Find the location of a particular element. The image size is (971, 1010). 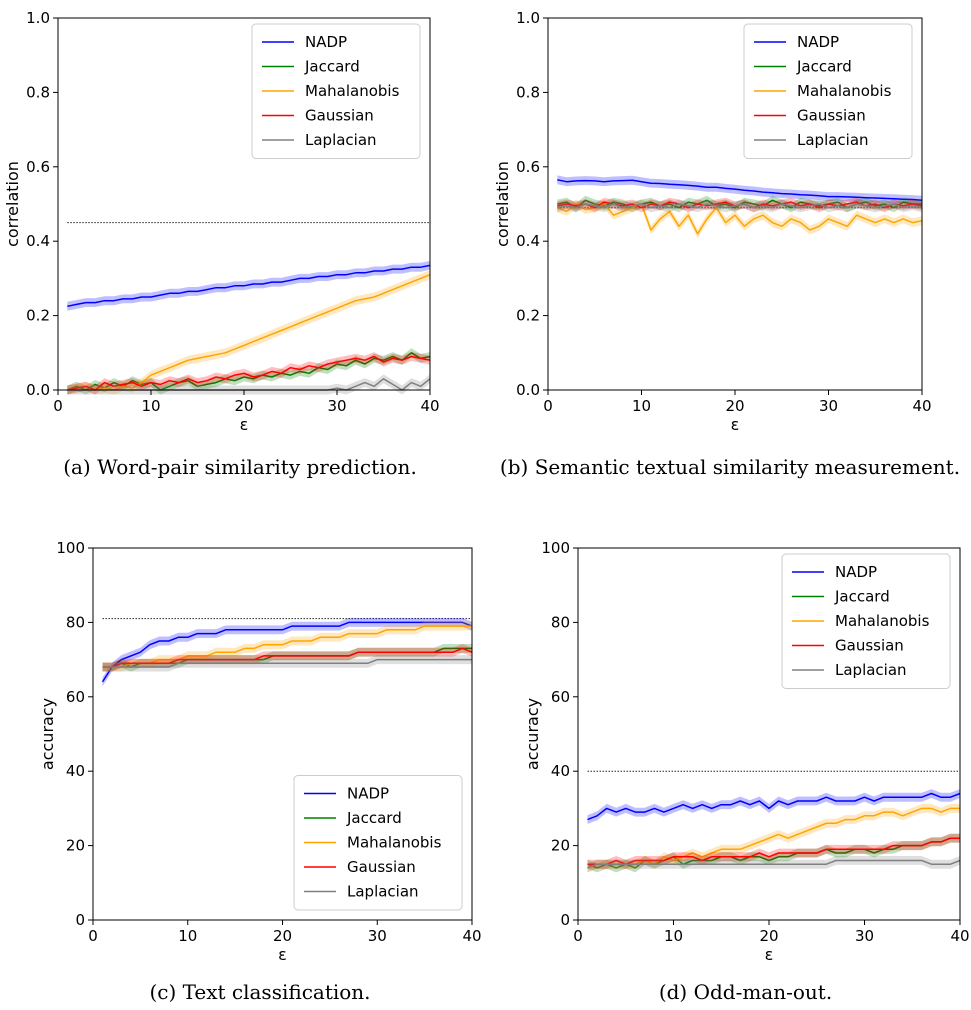

x-tick-label: 20 is located at coordinates (282, 936).